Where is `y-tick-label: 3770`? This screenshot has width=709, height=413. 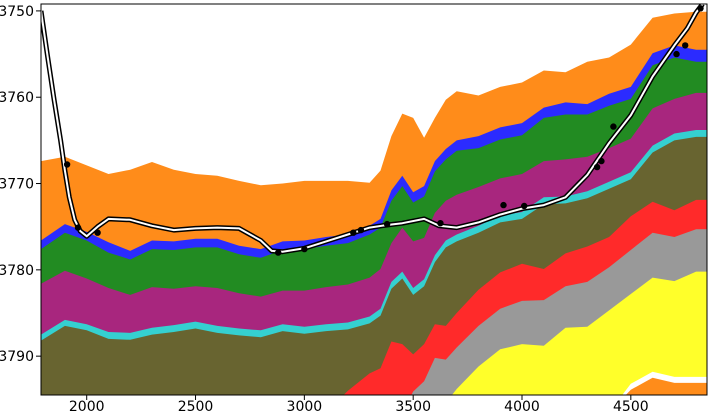
y-tick-label: 3770 is located at coordinates (17, 185).